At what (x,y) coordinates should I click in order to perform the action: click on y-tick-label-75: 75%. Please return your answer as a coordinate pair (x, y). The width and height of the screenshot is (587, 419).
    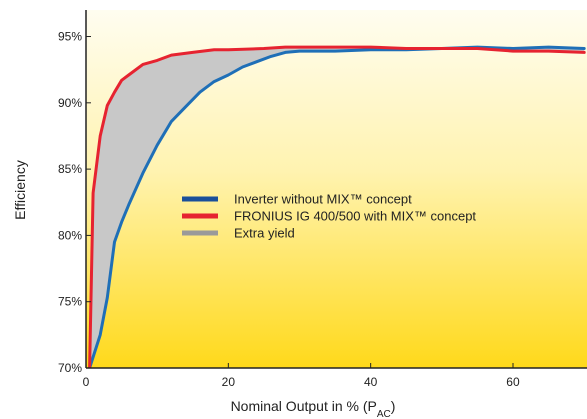
    Looking at the image, I should click on (70, 302).